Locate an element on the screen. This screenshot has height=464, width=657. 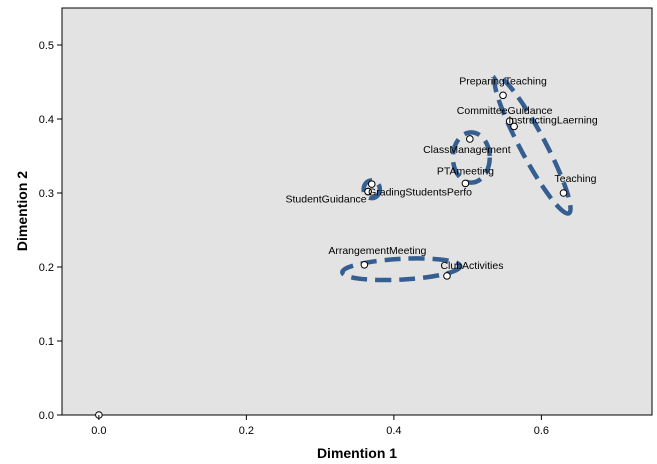
point-label: ClubActivities is located at coordinates (471, 266).